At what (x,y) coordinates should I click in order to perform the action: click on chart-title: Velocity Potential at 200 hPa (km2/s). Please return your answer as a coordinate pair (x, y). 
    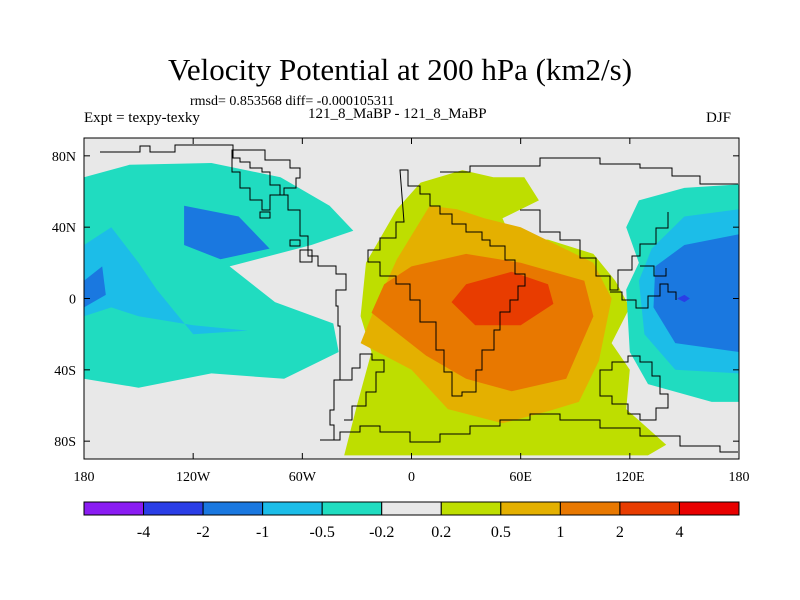
    Looking at the image, I should click on (400, 69).